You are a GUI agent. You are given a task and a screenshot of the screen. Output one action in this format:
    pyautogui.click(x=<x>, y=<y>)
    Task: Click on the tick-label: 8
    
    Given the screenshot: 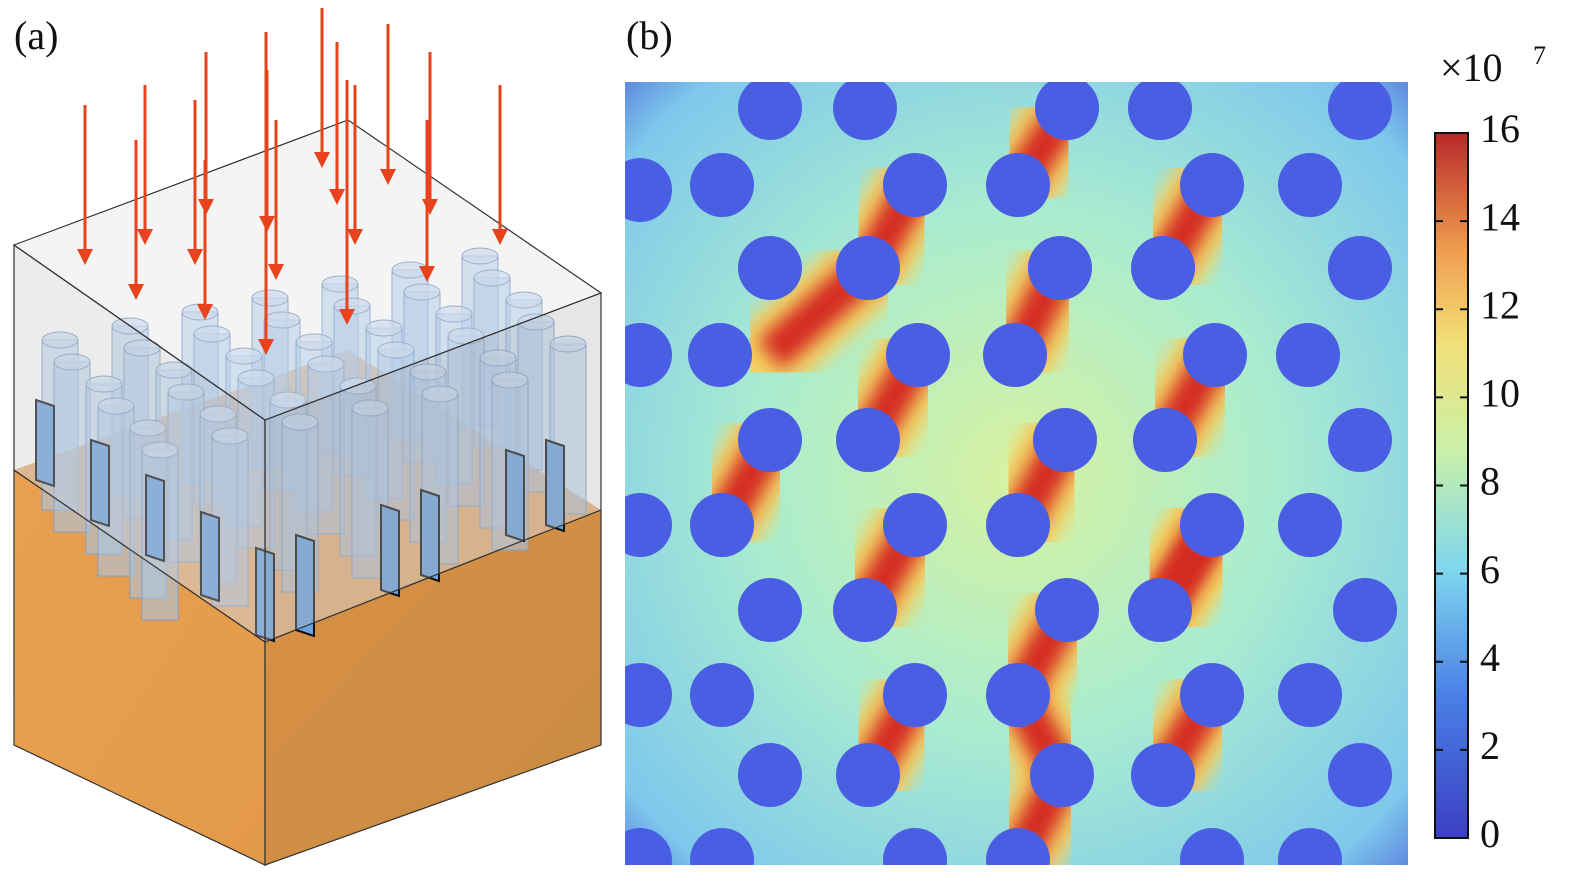 What is the action you would take?
    pyautogui.click(x=1490, y=481)
    